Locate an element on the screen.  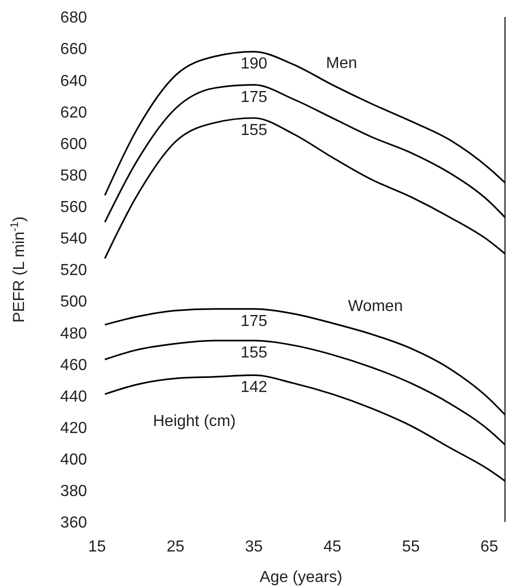
y-tick-label: 380 is located at coordinates (74, 491).